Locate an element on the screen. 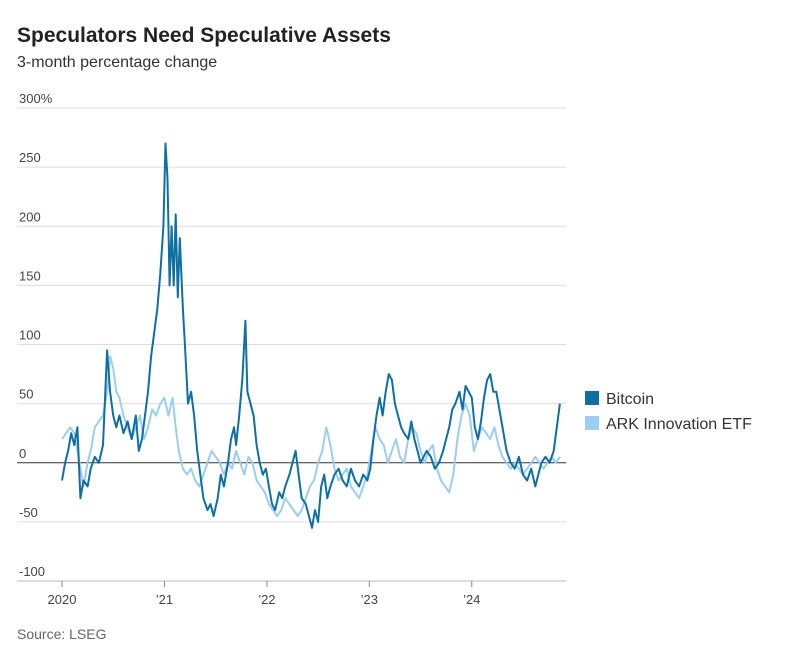 The image size is (800, 659). chart-title: Speculators Need Speculative Assets is located at coordinates (204, 35).